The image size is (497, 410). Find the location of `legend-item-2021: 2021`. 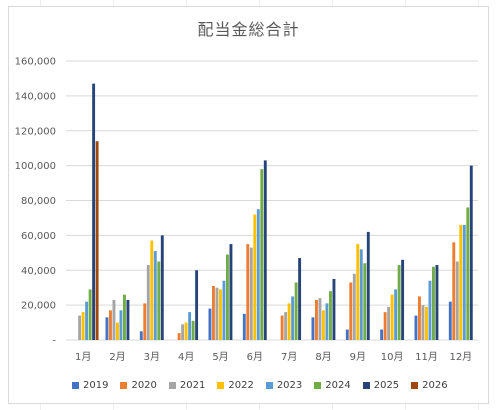

legend-item-2021: 2021 is located at coordinates (186, 385).